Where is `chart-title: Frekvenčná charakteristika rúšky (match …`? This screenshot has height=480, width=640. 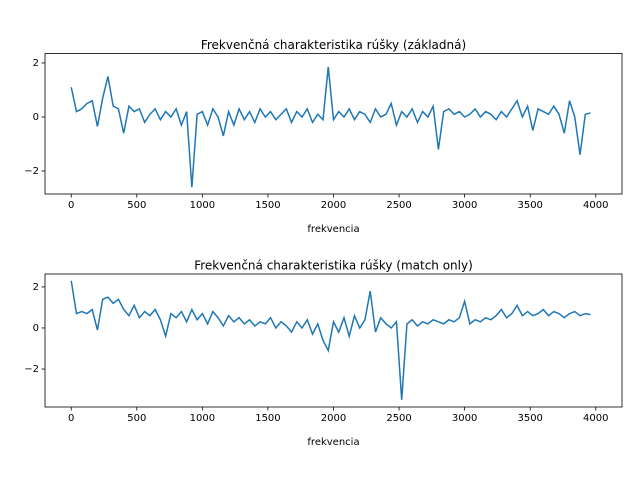 chart-title: Frekvenčná charakteristika rúšky (match … is located at coordinates (333, 266).